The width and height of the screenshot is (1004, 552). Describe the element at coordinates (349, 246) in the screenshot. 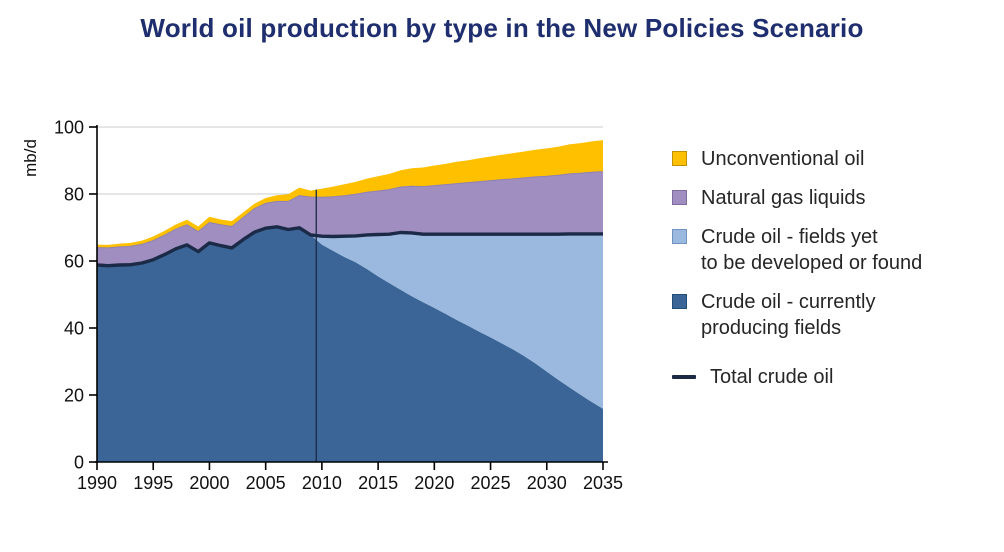

I see `total-crude-line` at that location.